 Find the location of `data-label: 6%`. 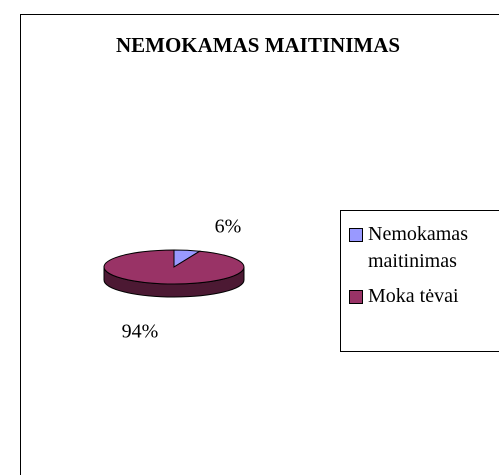

data-label: 6% is located at coordinates (228, 227).